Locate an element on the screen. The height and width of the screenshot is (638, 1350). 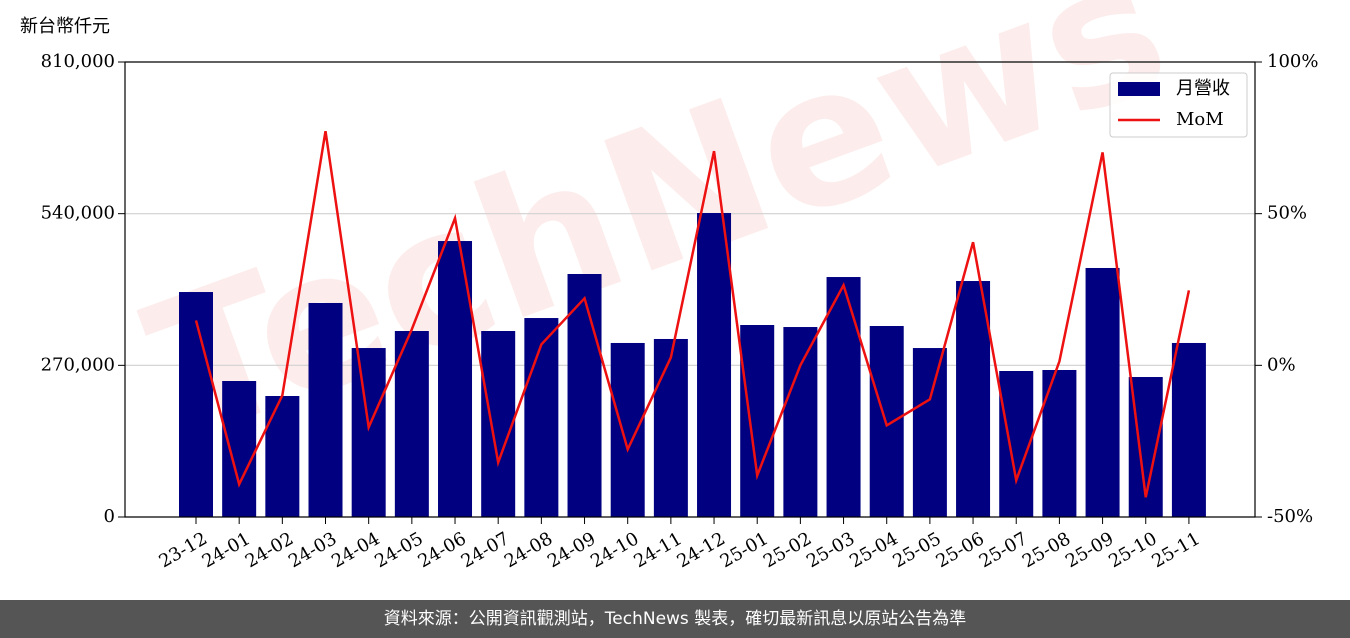
y-tick-label: 540,000 is located at coordinates (78, 213).